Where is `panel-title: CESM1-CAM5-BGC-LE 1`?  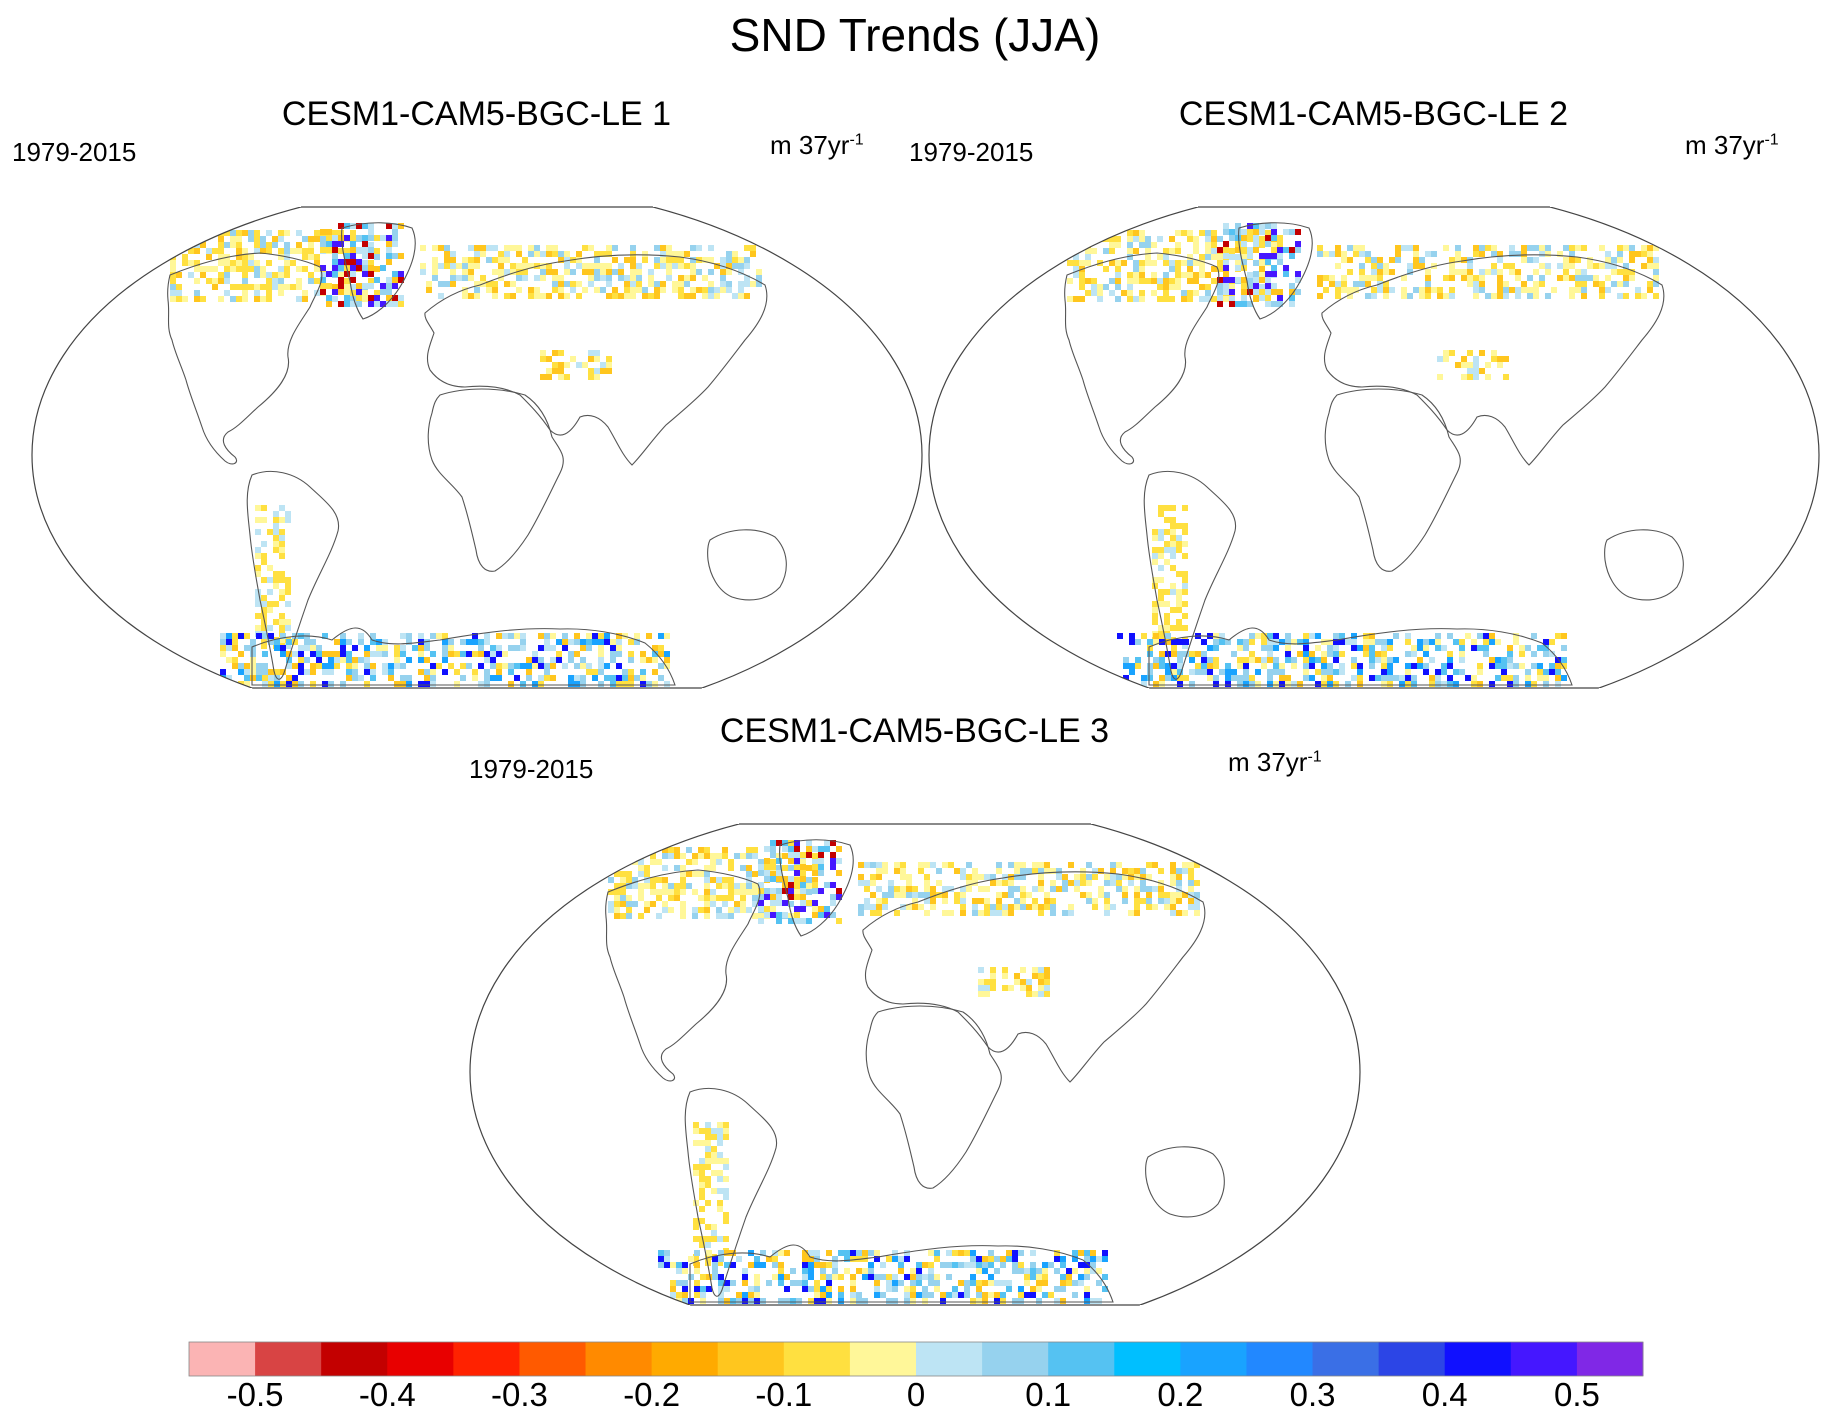
panel-title: CESM1-CAM5-BGC-LE 1 is located at coordinates (476, 114).